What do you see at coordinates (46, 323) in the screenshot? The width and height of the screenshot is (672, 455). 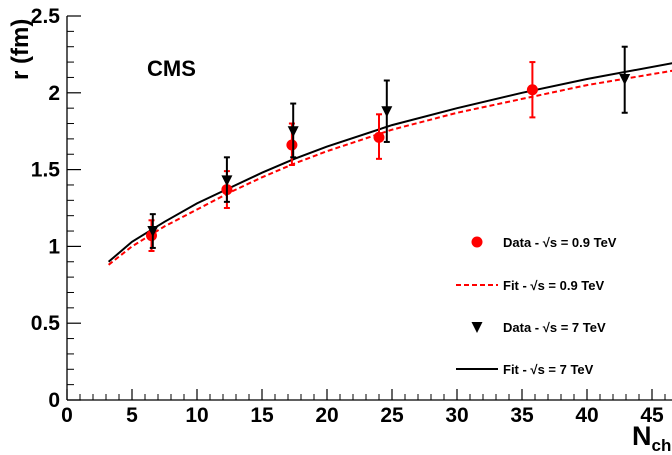 I see `y-tick-label: 0.5` at bounding box center [46, 323].